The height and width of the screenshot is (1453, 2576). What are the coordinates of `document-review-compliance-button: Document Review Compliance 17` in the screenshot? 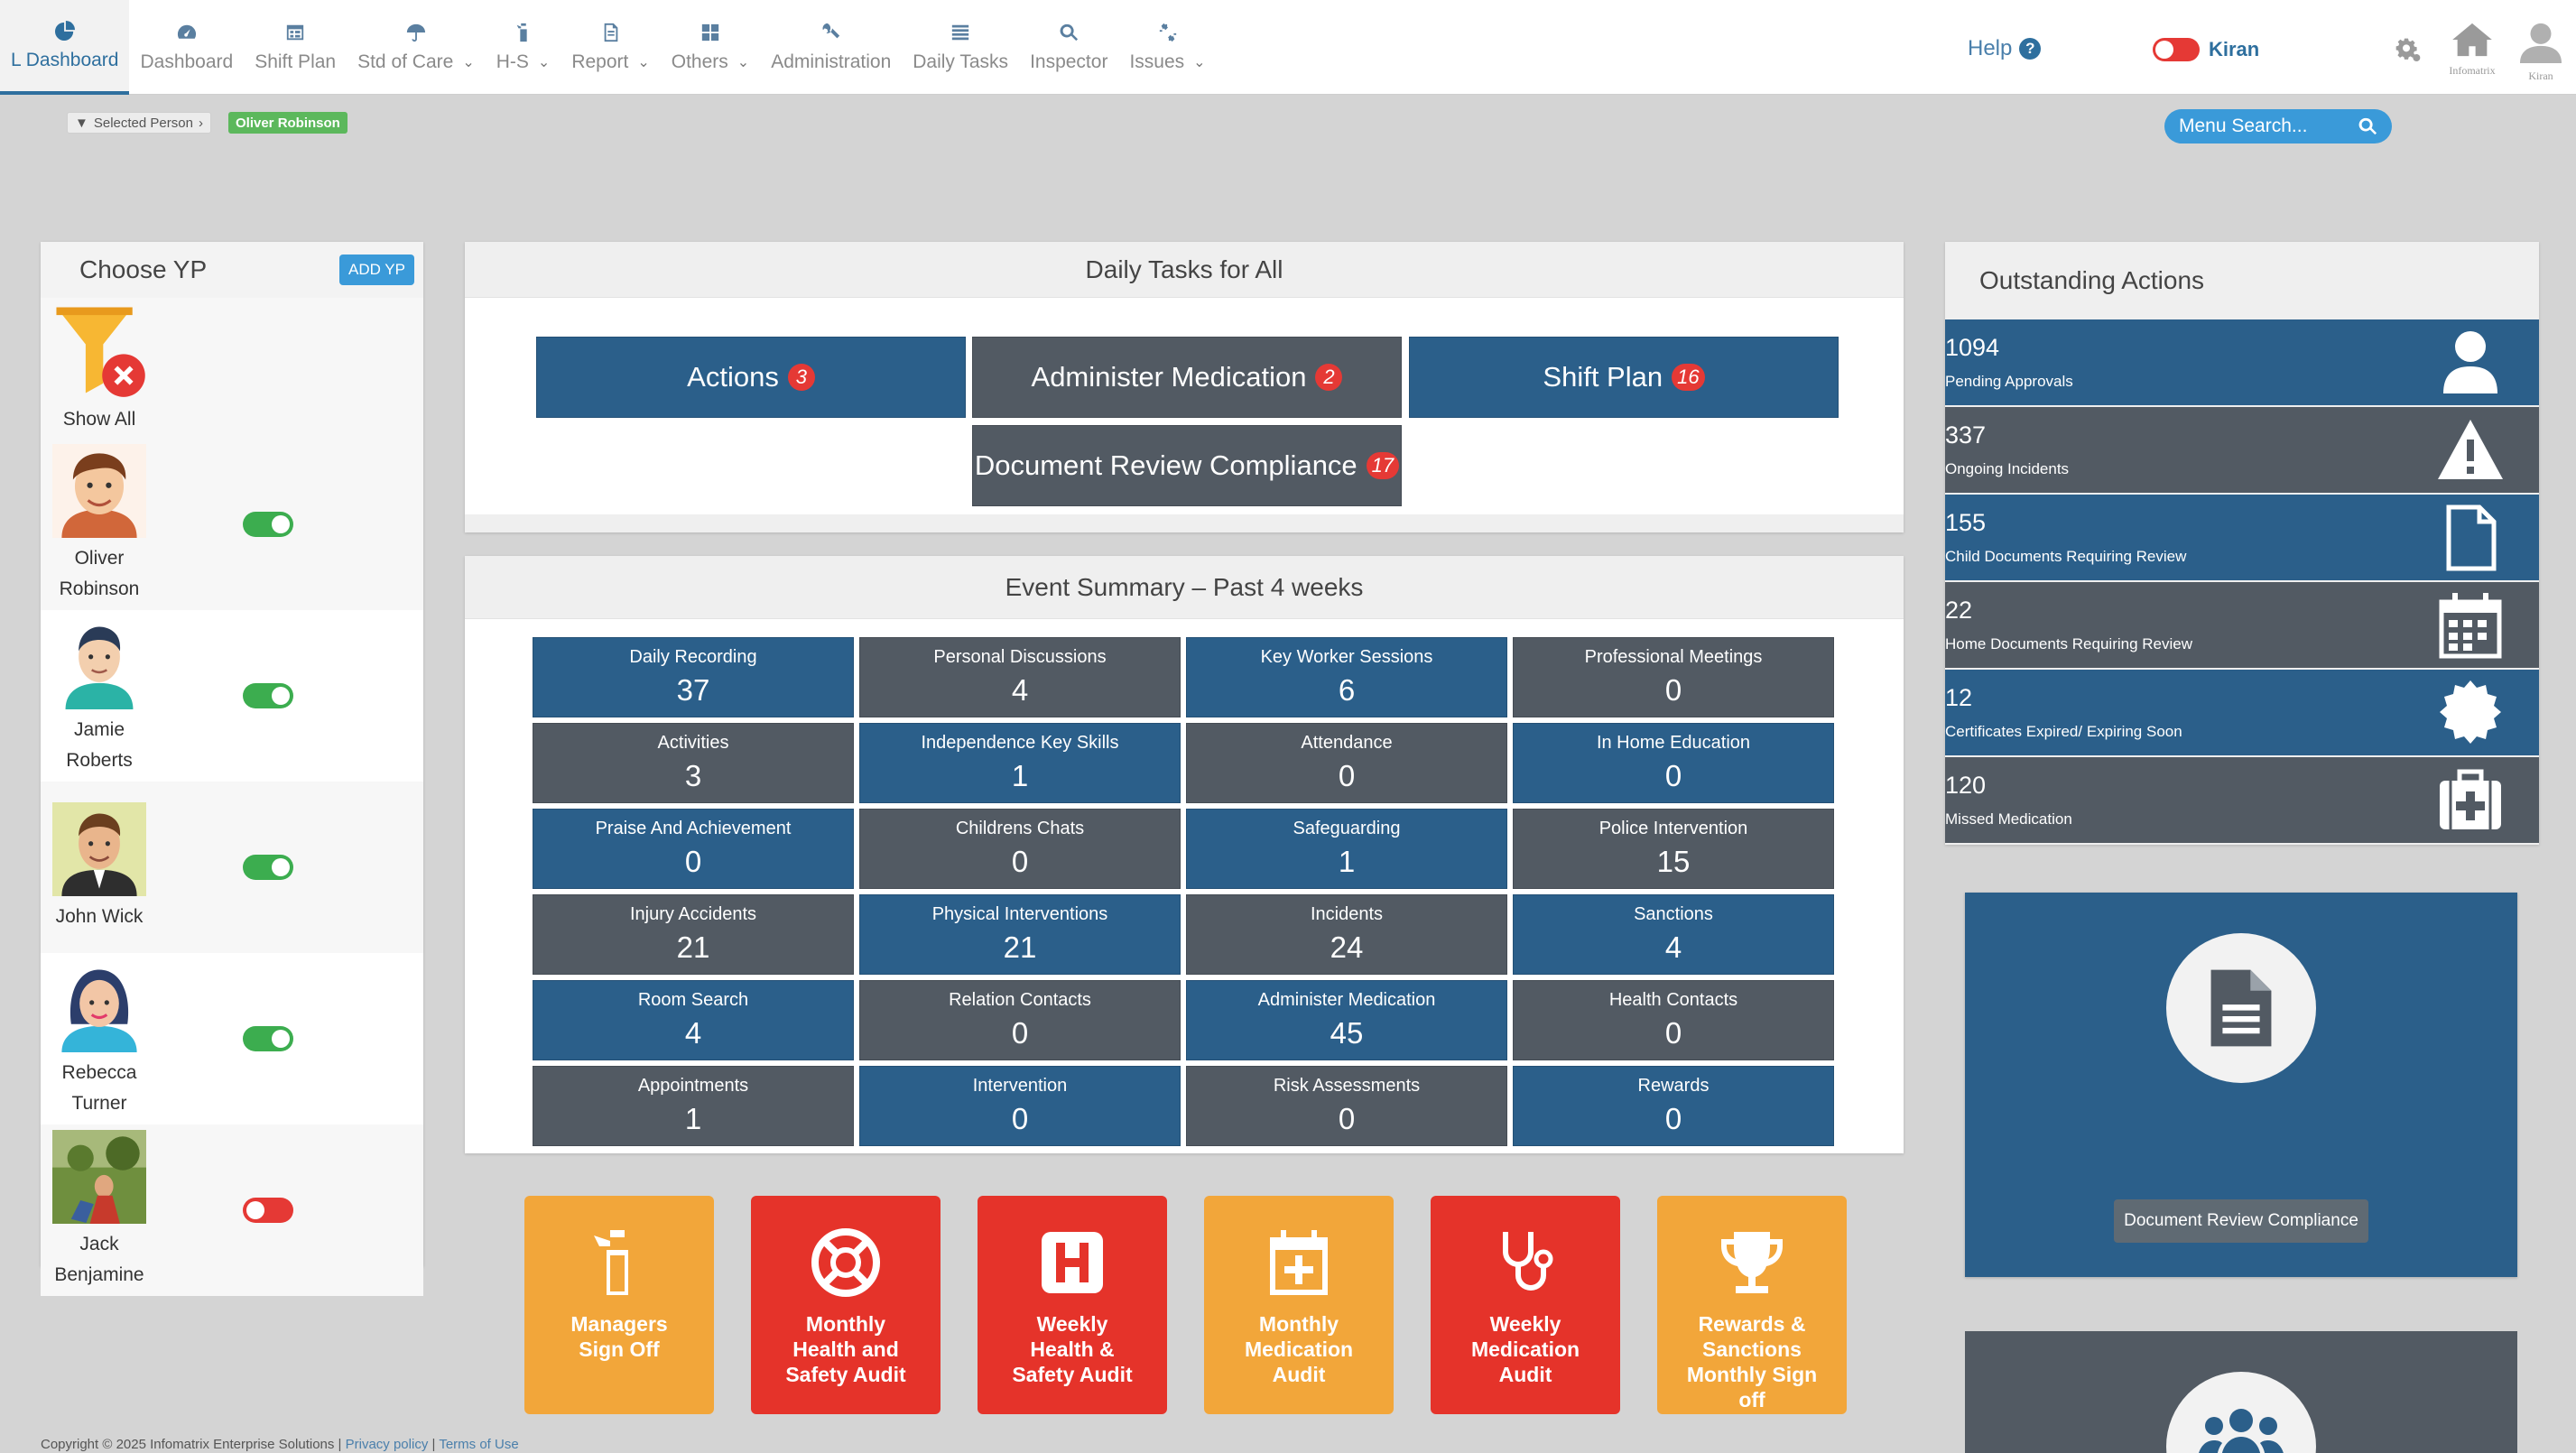 It's located at (1187, 466).